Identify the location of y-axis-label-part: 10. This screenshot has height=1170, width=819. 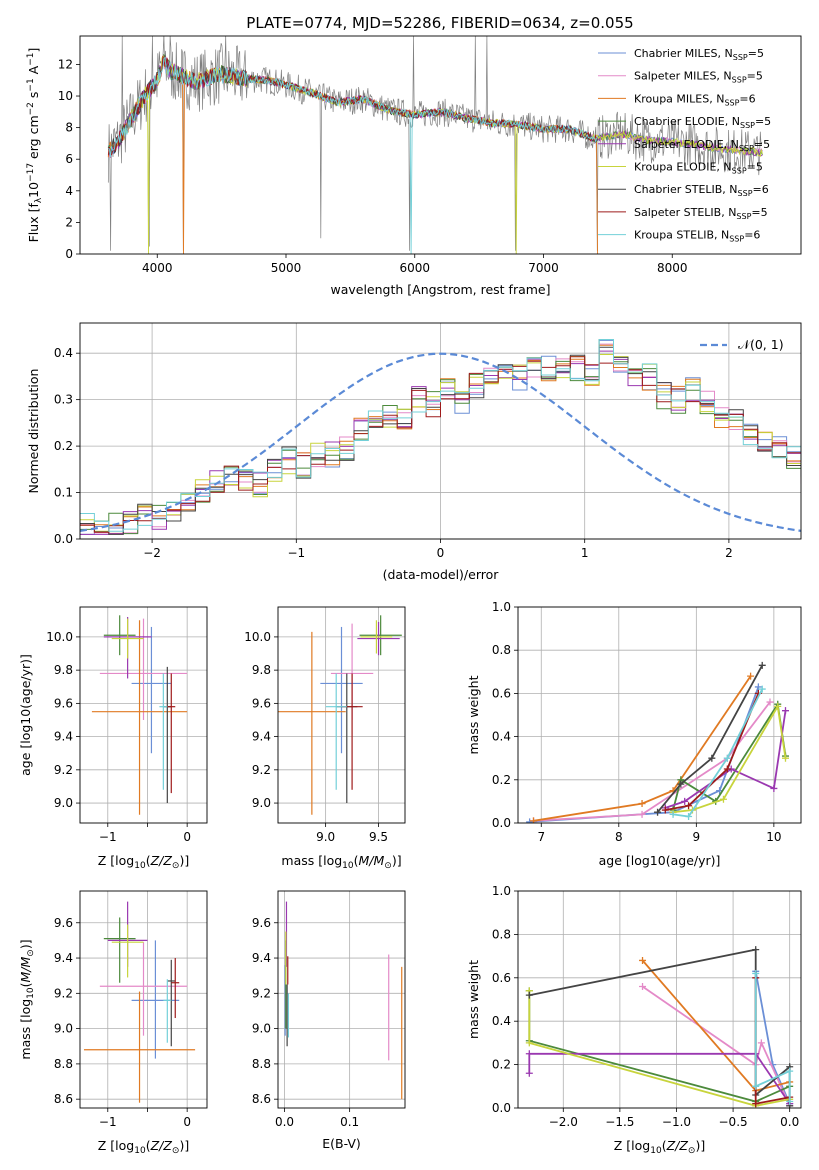
(33, 190).